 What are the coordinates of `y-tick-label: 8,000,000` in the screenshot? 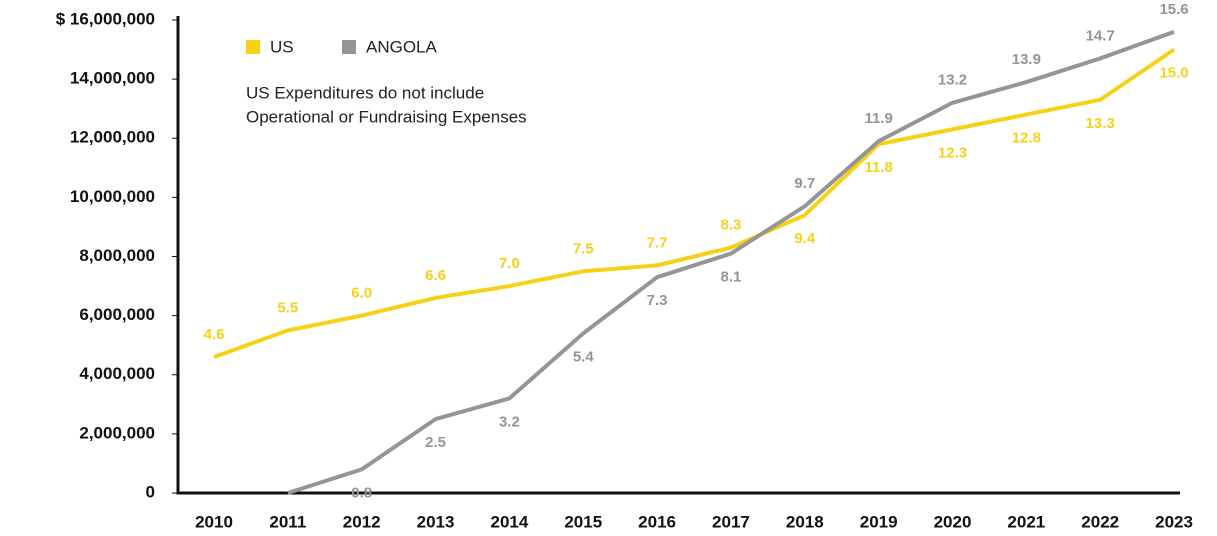 It's located at (117, 255).